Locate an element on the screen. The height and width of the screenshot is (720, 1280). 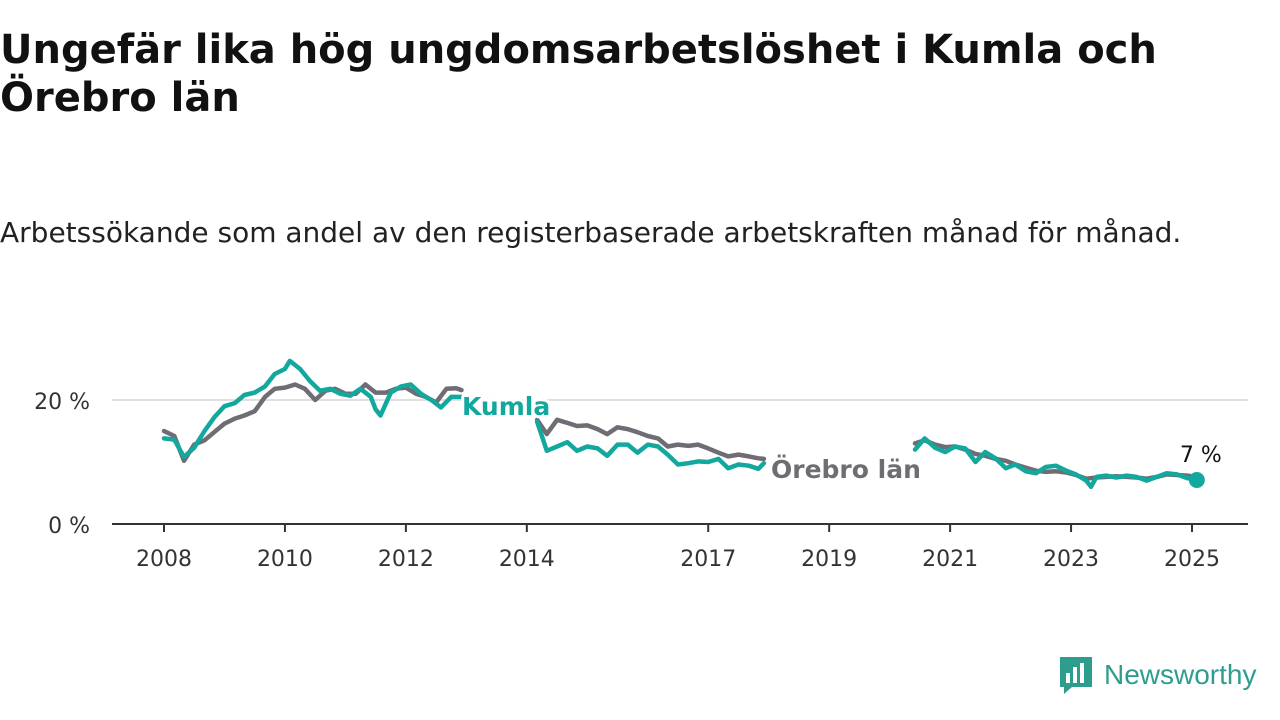
x-tick-label: 2017 is located at coordinates (708, 559).